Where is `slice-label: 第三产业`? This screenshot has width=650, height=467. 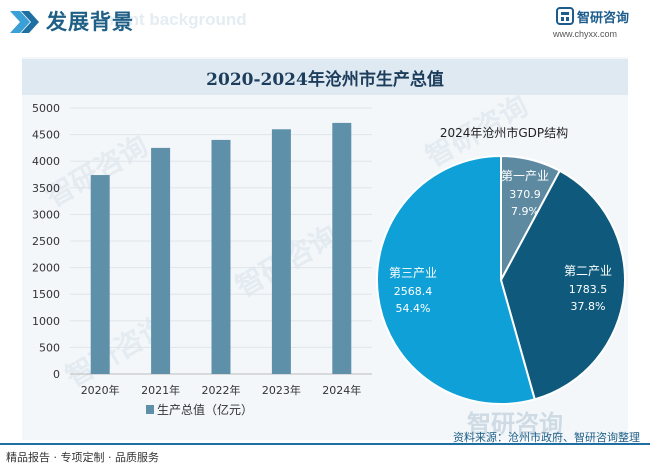
slice-label: 第三产业 is located at coordinates (413, 273).